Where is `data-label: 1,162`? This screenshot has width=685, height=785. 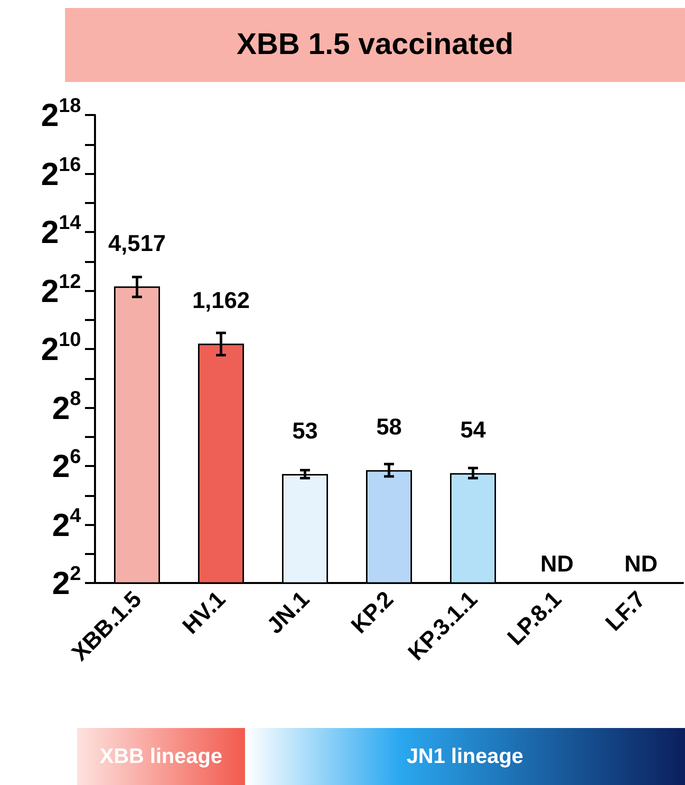
data-label: 1,162 is located at coordinates (221, 300).